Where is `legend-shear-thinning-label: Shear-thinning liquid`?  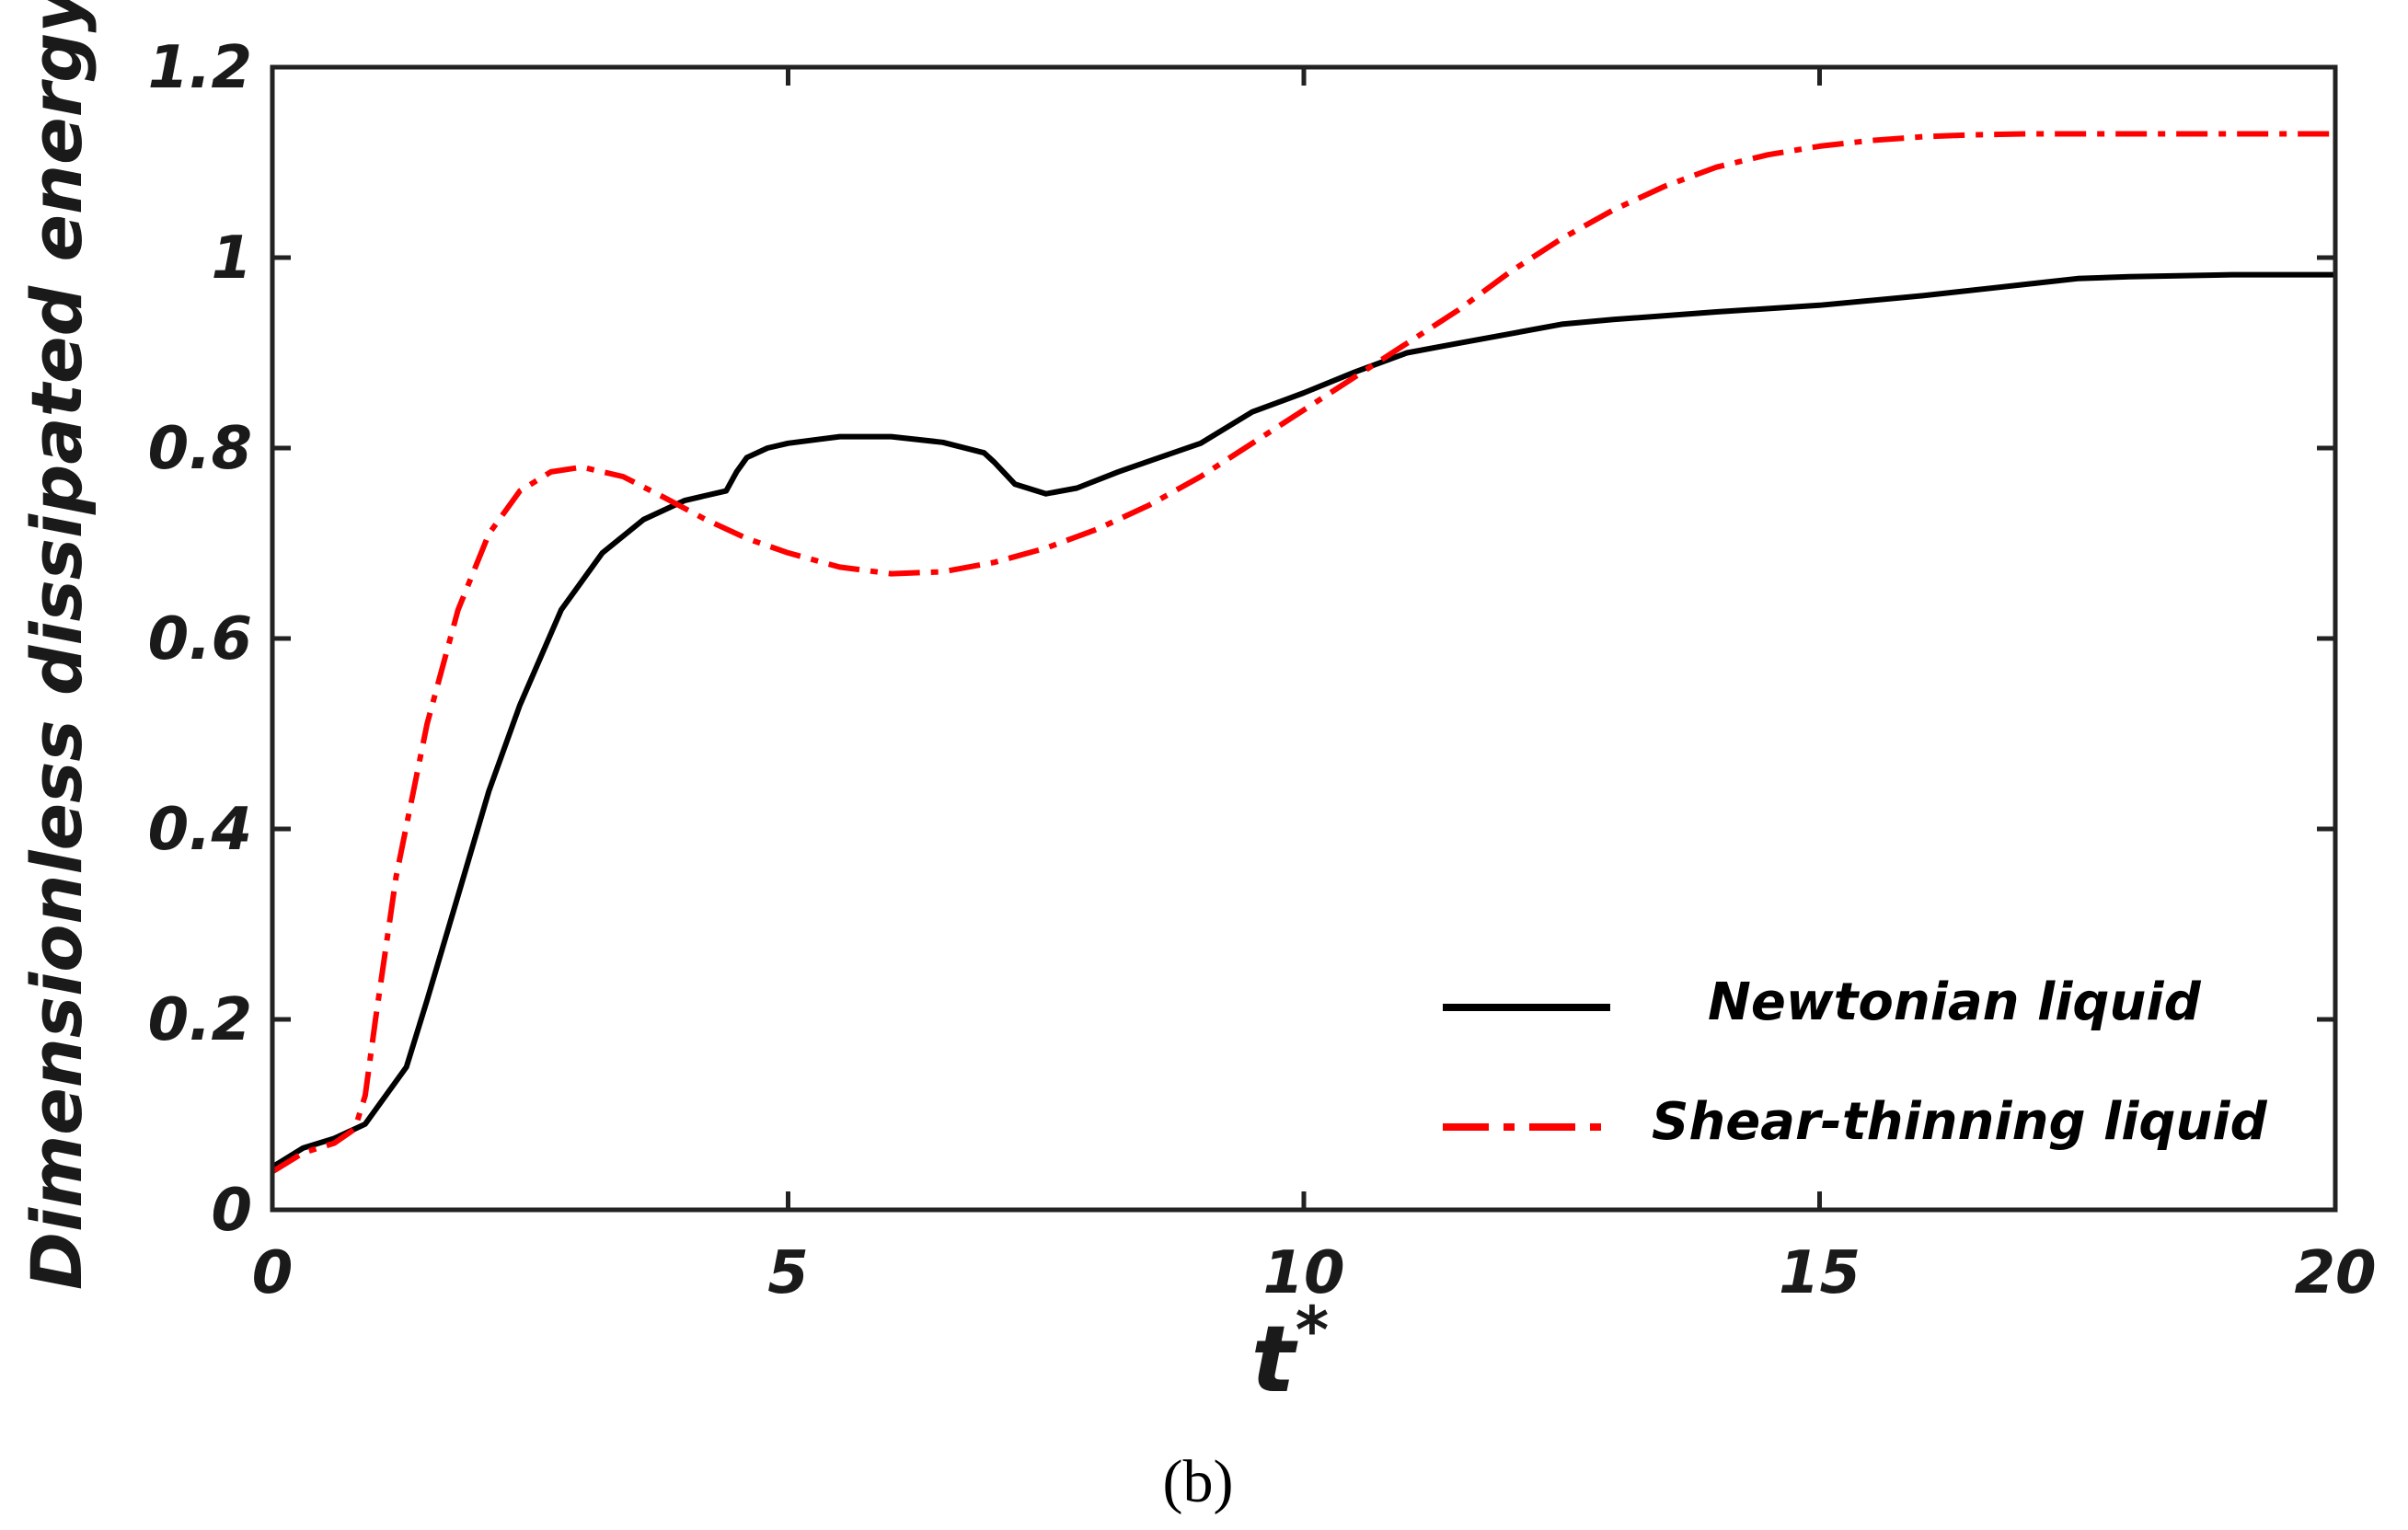 legend-shear-thinning-label: Shear-thinning liquid is located at coordinates (1960, 1122).